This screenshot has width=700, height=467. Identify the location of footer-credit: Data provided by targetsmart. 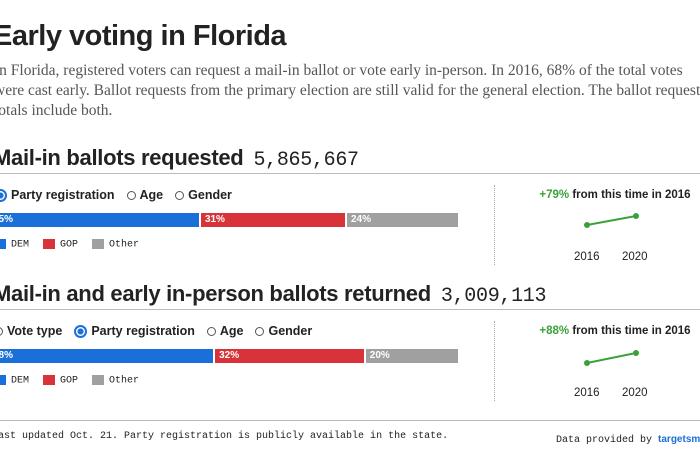
(628, 440).